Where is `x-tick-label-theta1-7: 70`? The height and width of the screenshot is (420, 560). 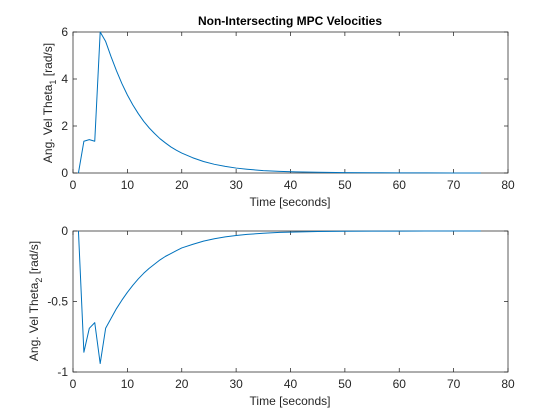
x-tick-label-theta1-7: 70 is located at coordinates (454, 185).